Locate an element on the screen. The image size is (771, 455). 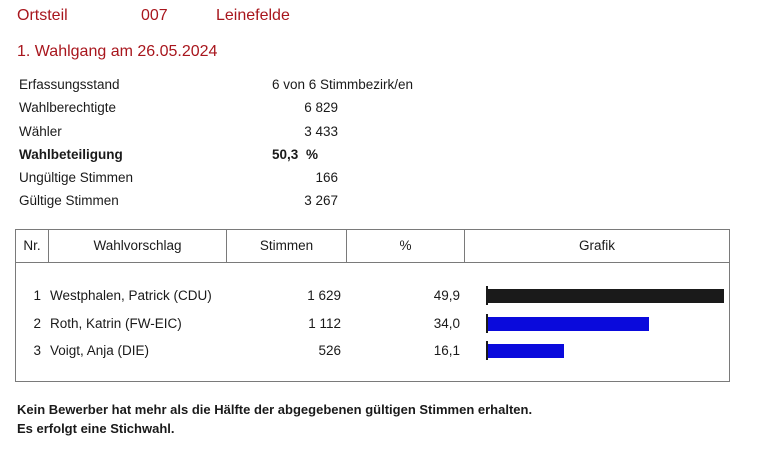
header-percent: % is located at coordinates (406, 246).